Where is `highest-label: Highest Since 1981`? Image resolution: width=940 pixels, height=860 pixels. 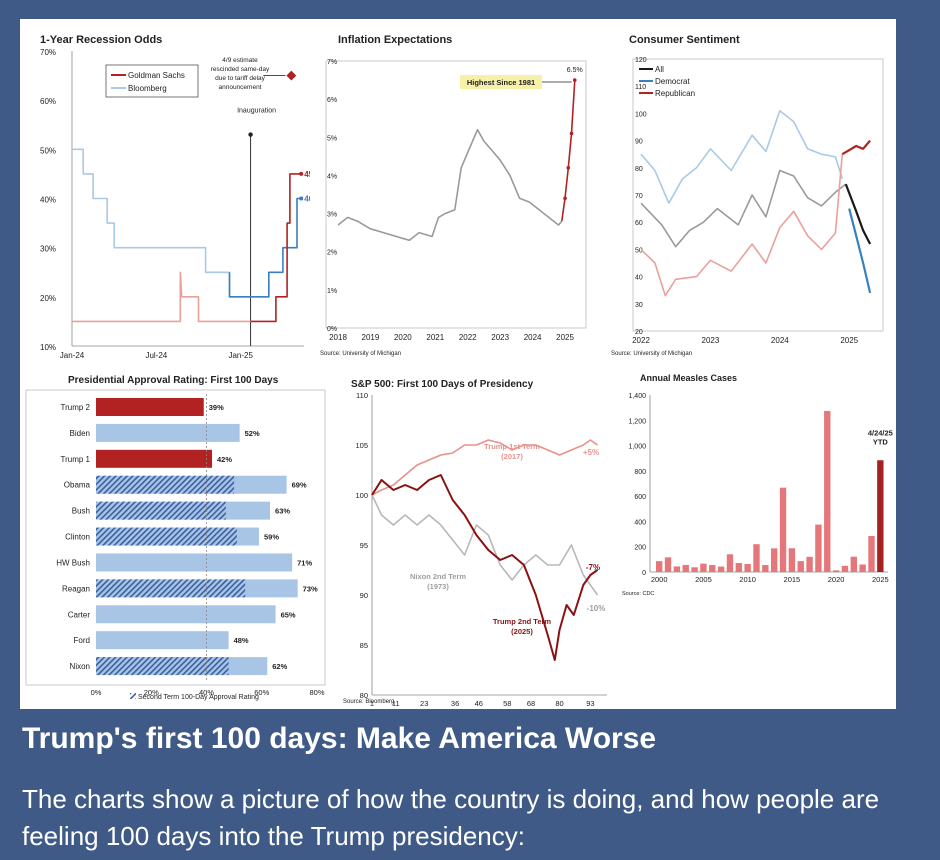
highest-label: Highest Since 1981 is located at coordinates (501, 82).